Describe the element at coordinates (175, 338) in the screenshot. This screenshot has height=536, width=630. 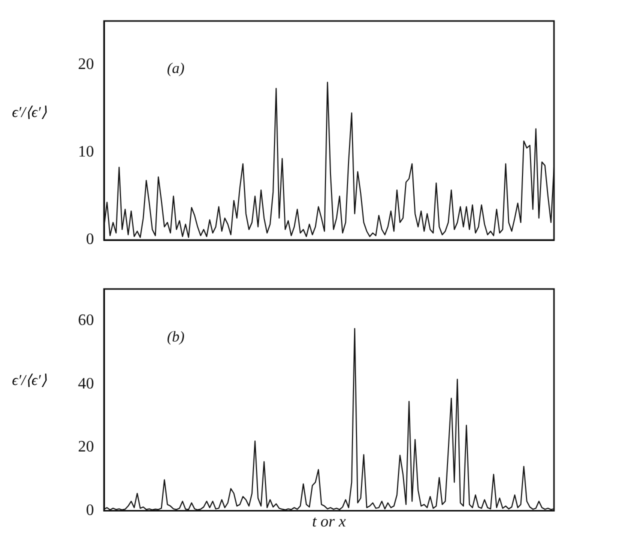
I see `annotation: (b)` at that location.